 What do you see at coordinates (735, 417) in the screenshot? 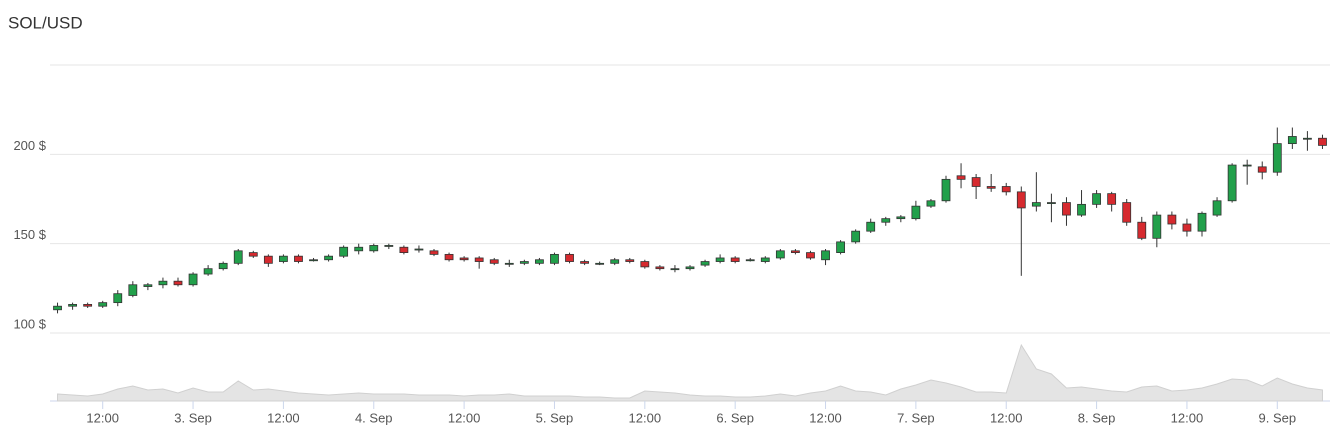
I see `x-tick-label: 6. Sep` at bounding box center [735, 417].